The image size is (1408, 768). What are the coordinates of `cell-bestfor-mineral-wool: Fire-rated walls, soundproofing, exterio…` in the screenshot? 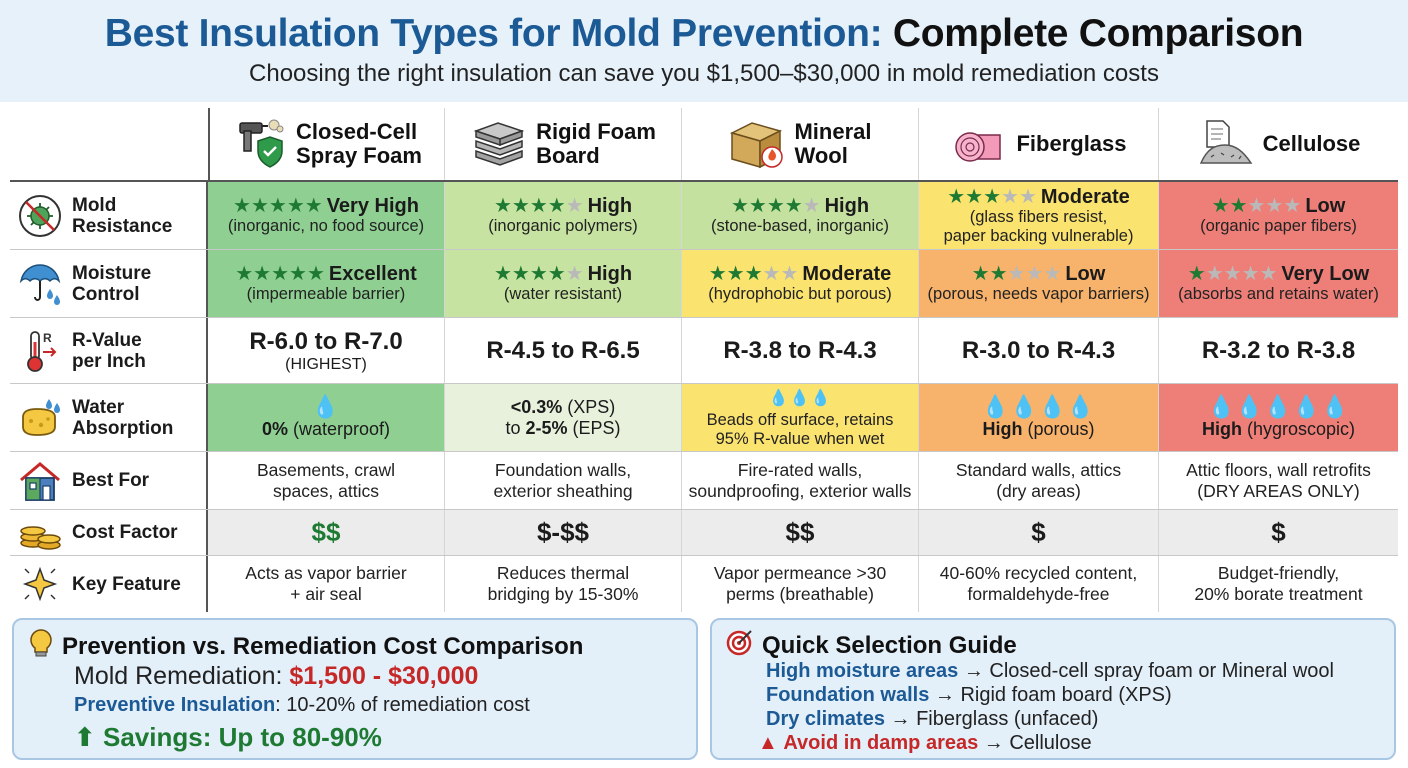 It's located at (800, 480).